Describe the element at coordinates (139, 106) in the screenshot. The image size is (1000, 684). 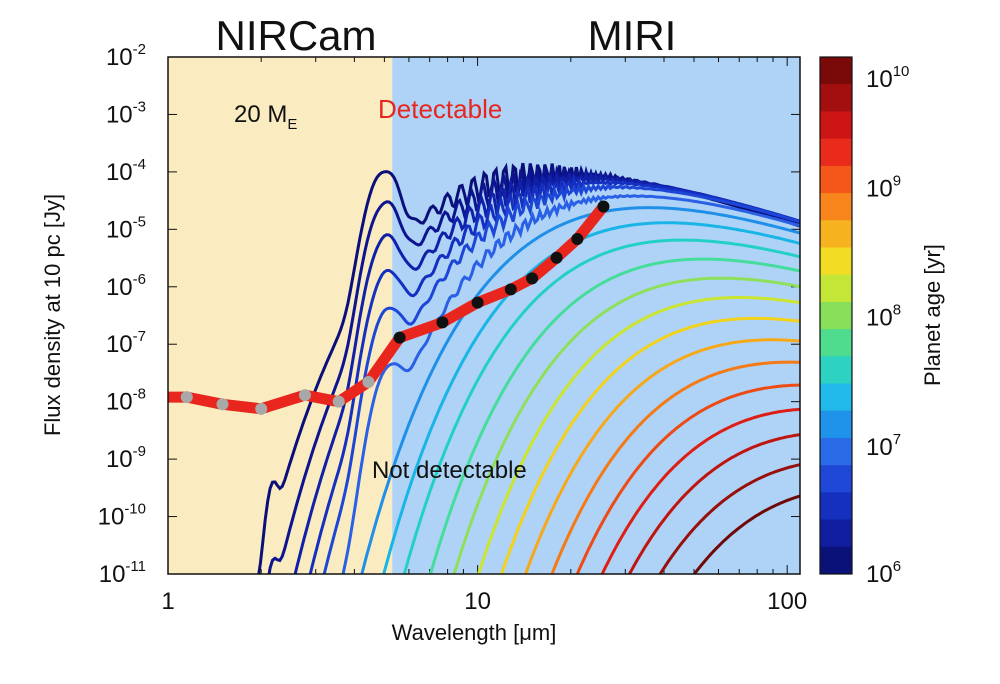
I see `y-tick-exp: -3` at that location.